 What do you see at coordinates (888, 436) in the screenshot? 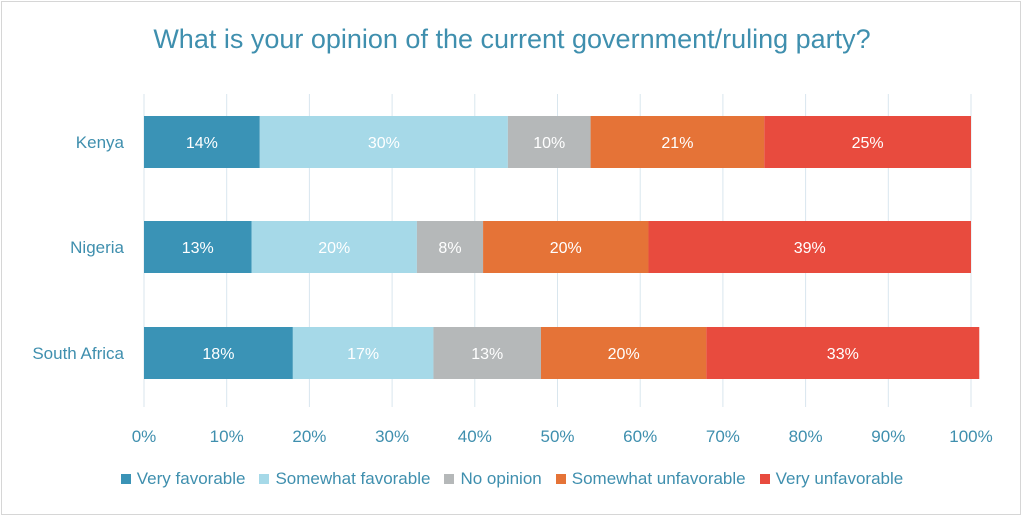
I see `x-tick-label: 90%` at bounding box center [888, 436].